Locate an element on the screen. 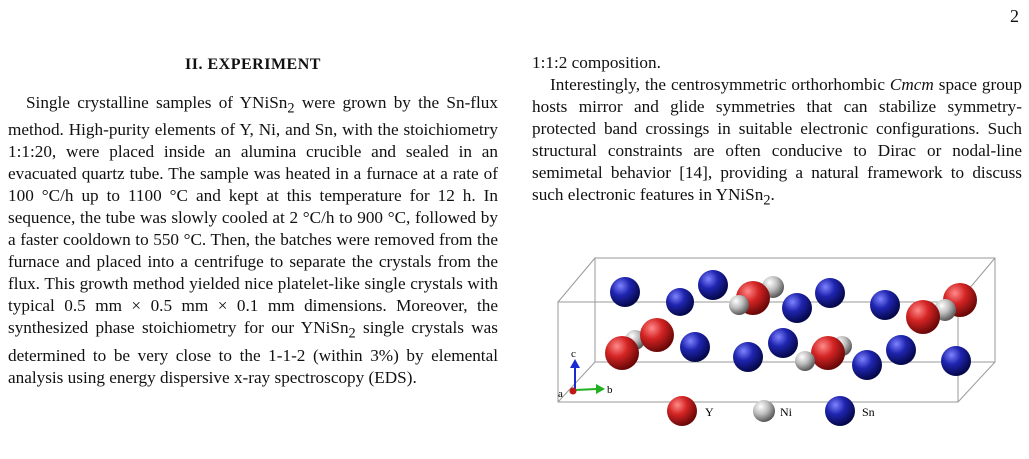 The width and height of the screenshot is (1029, 459). text-run: . is located at coordinates (772, 194).